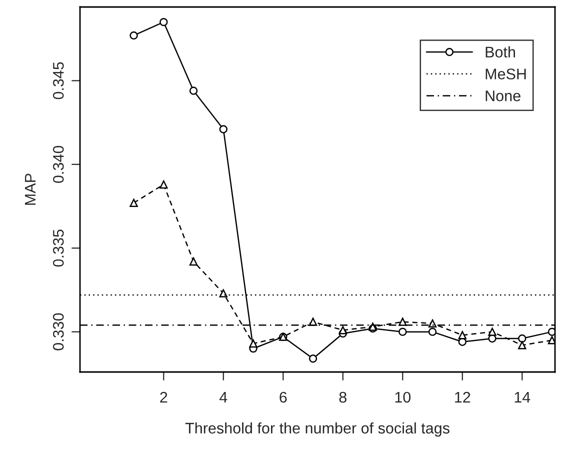  I want to click on legend-label: None, so click(503, 96).